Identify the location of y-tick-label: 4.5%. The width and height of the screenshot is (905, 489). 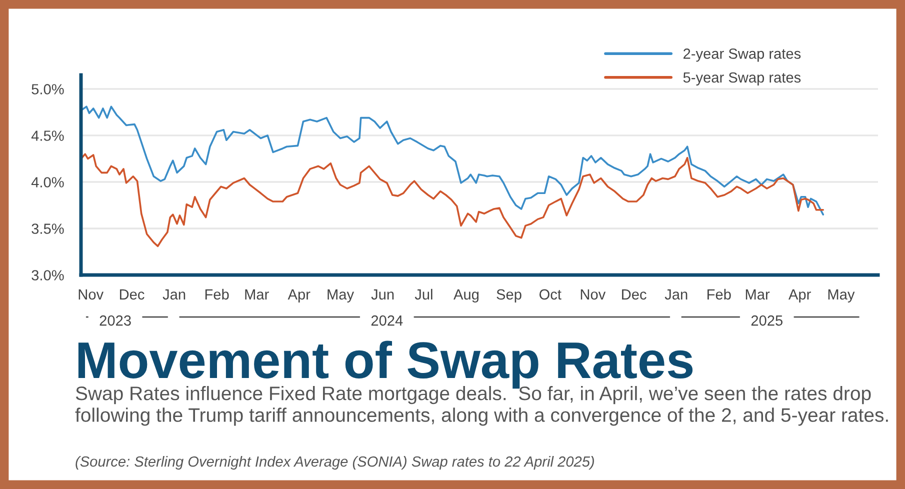
(47, 135).